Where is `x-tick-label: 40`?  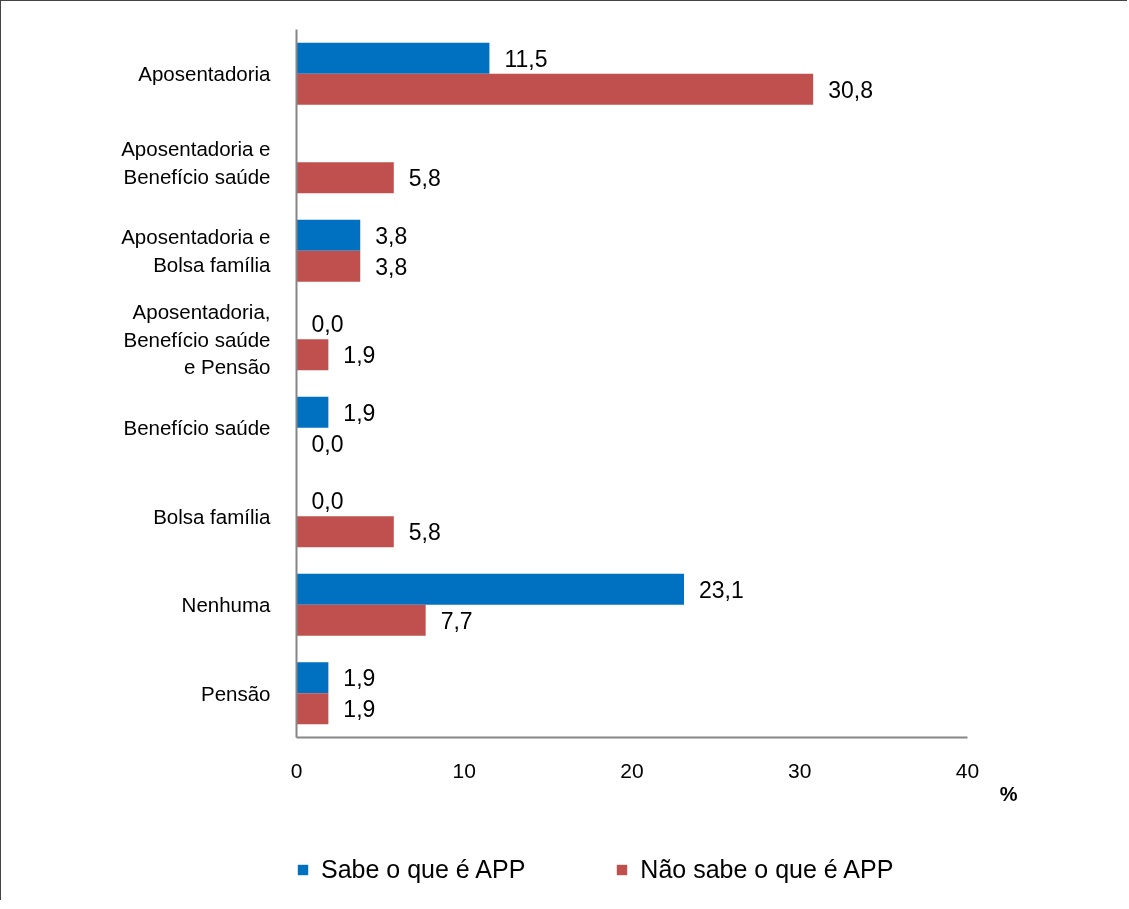
x-tick-label: 40 is located at coordinates (967, 770).